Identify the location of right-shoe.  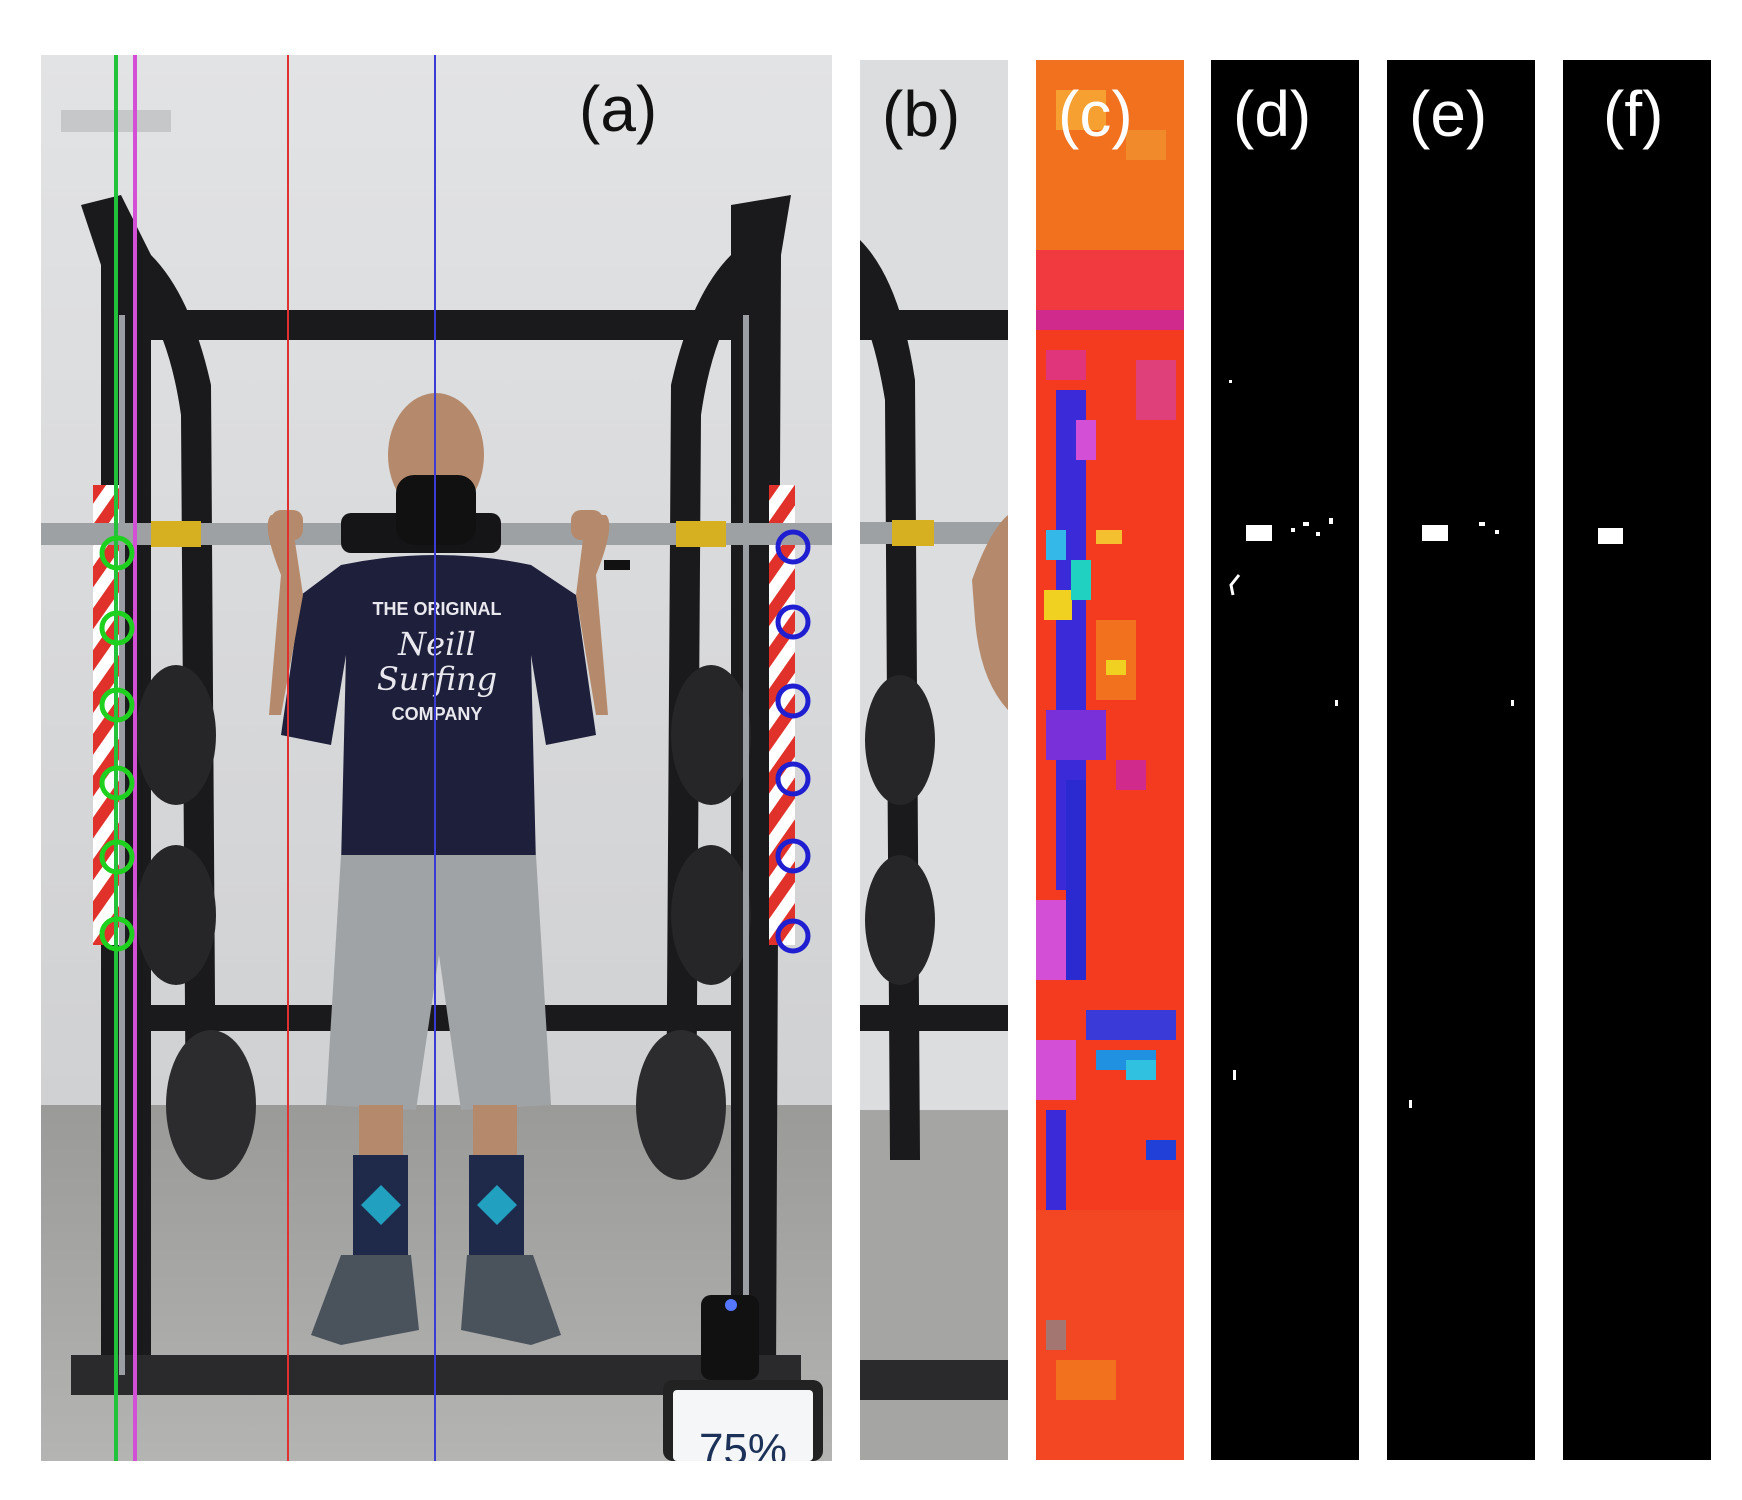
(511, 1300).